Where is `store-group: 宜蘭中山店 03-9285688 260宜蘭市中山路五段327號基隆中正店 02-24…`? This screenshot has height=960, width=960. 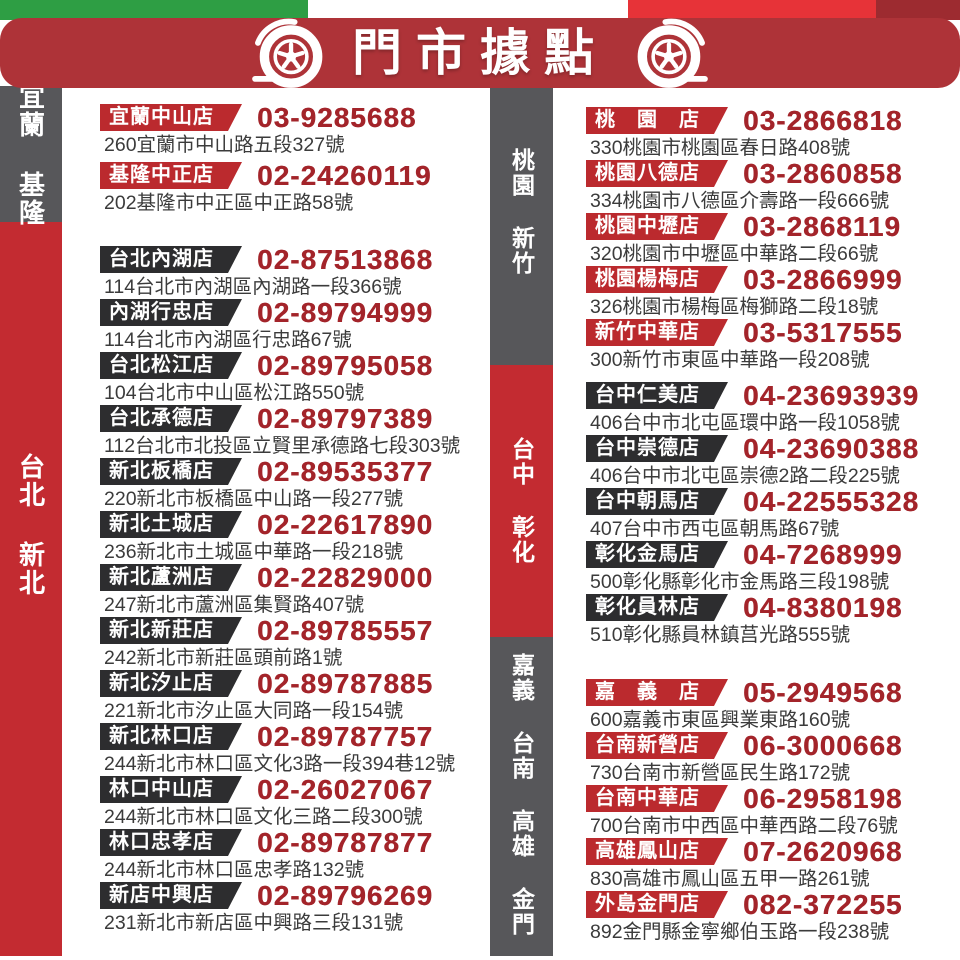 store-group: 宜蘭中山店 03-9285688 260宜蘭市中山路五段327號基隆中正店 02-24… is located at coordinates (290, 162).